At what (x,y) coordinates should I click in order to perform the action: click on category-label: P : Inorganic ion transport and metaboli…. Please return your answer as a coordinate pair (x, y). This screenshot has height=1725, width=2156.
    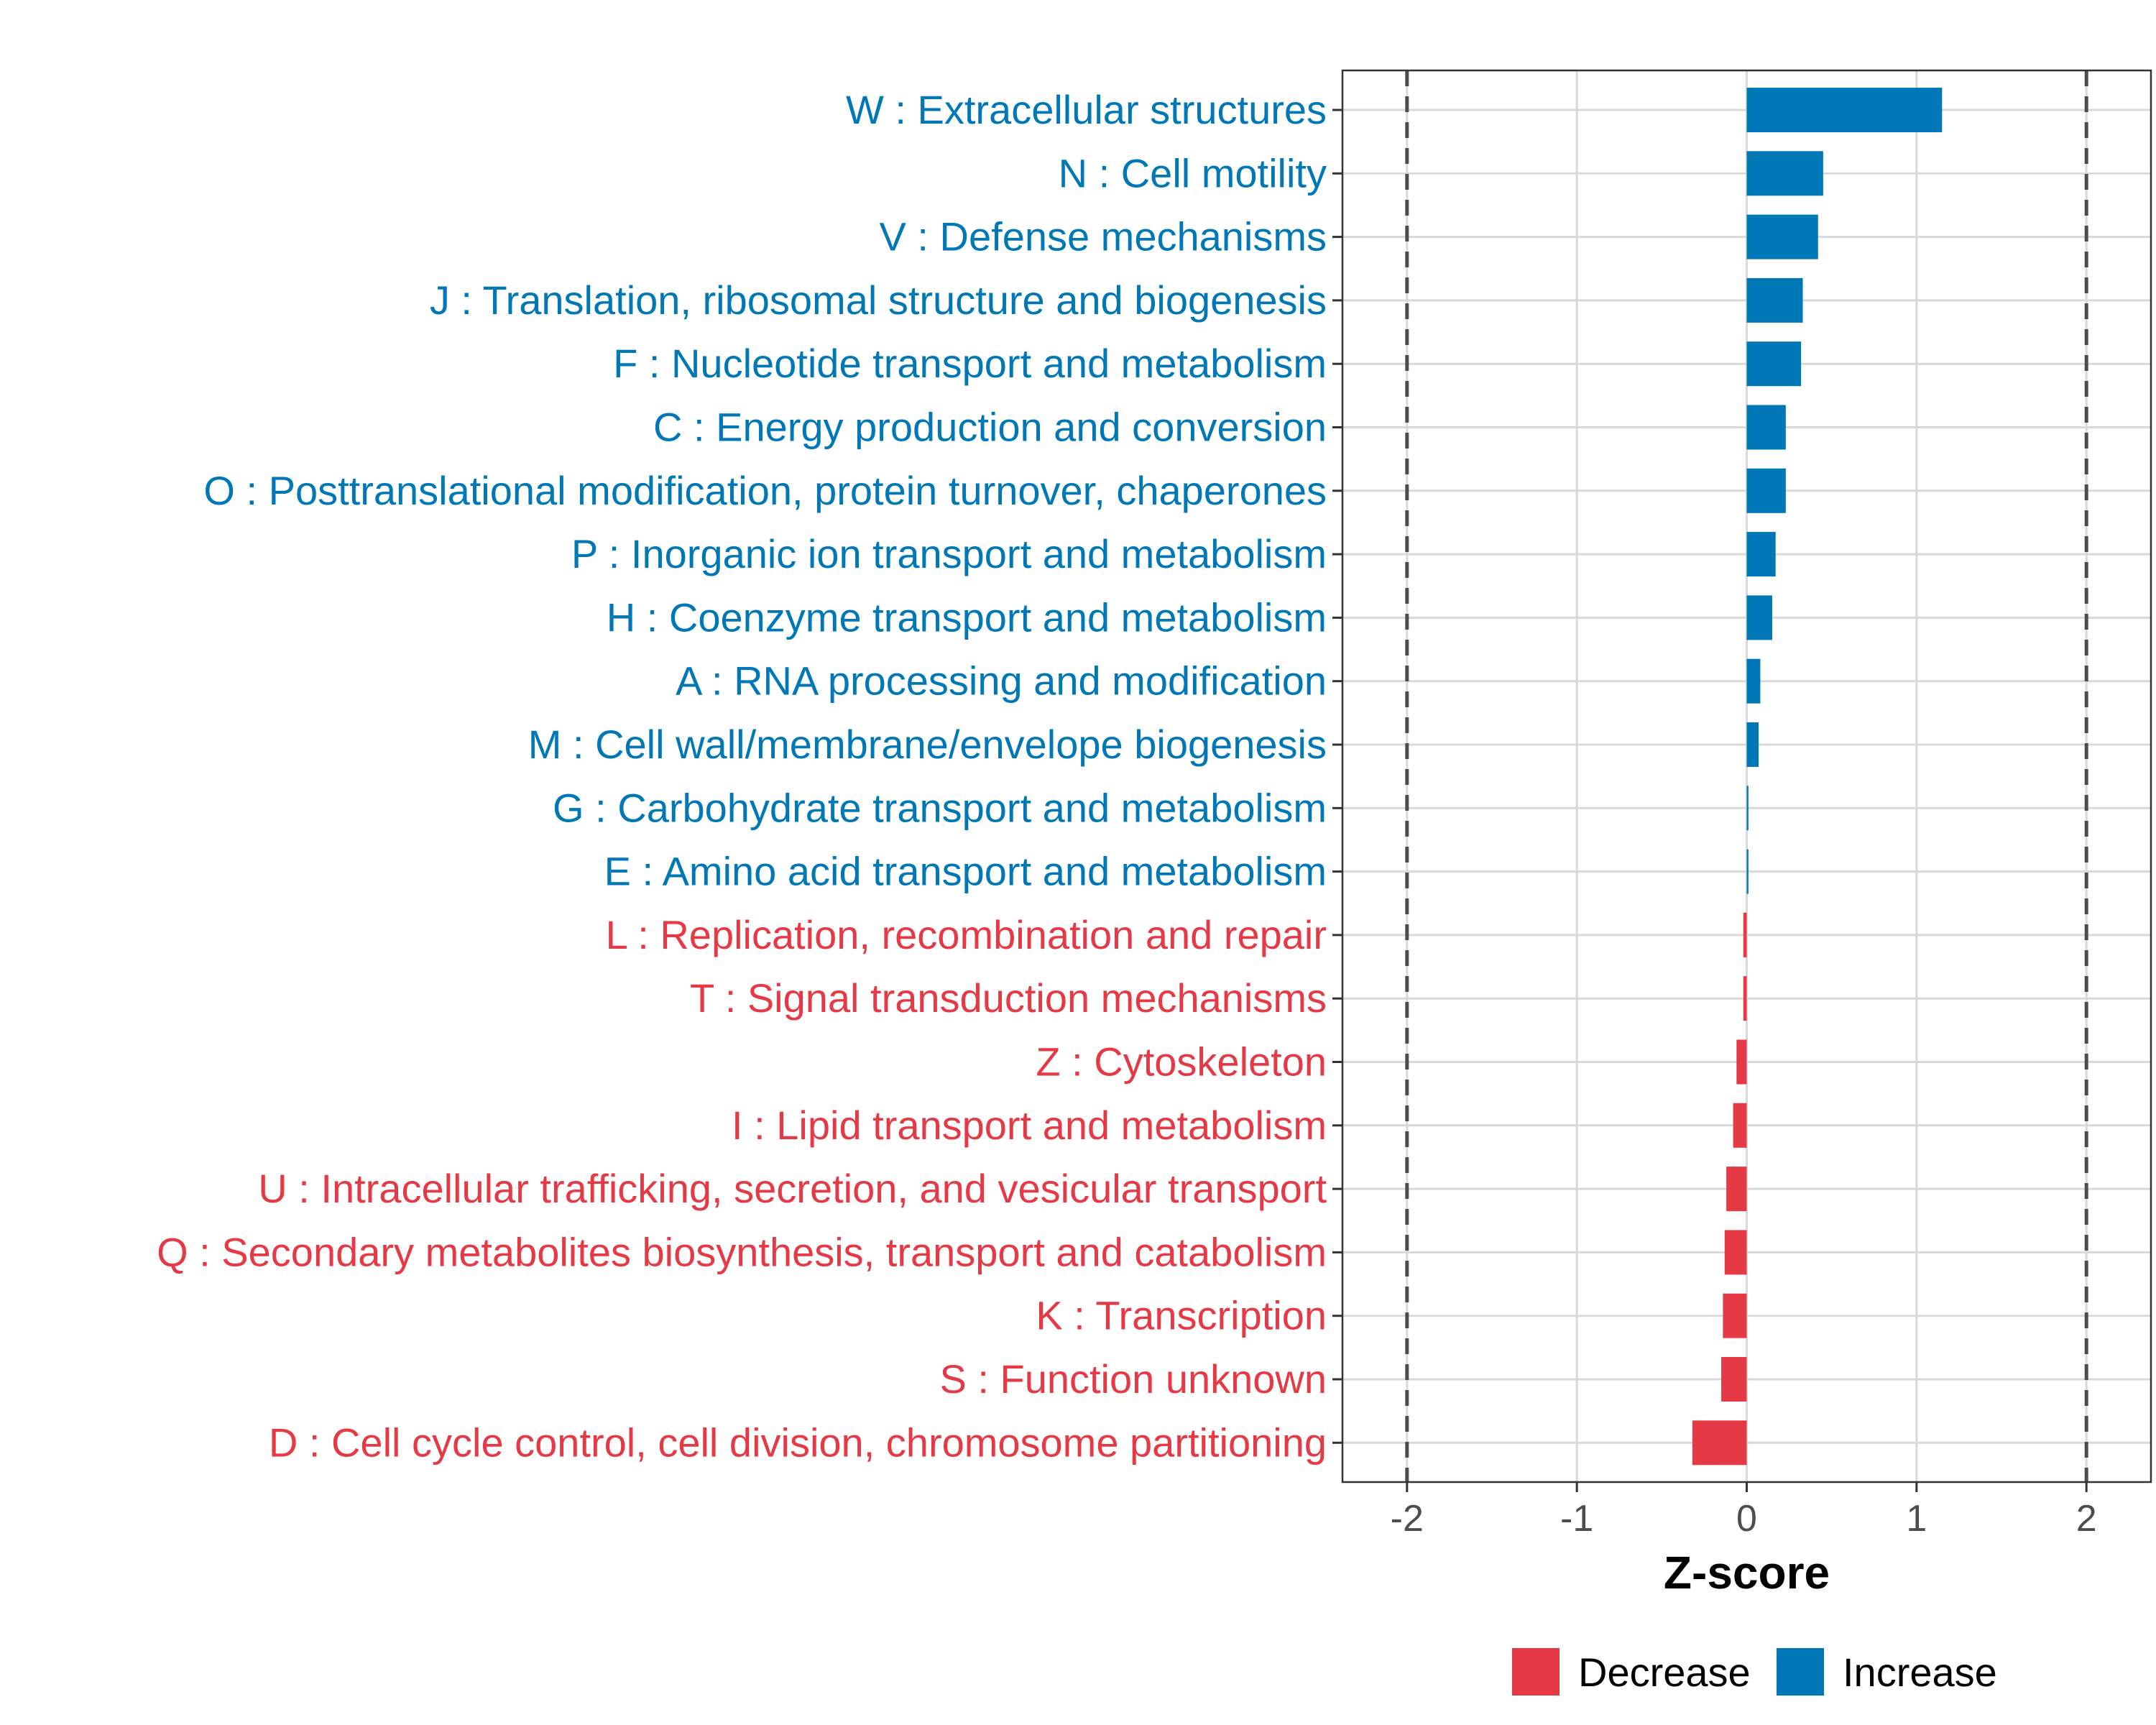
    Looking at the image, I should click on (949, 553).